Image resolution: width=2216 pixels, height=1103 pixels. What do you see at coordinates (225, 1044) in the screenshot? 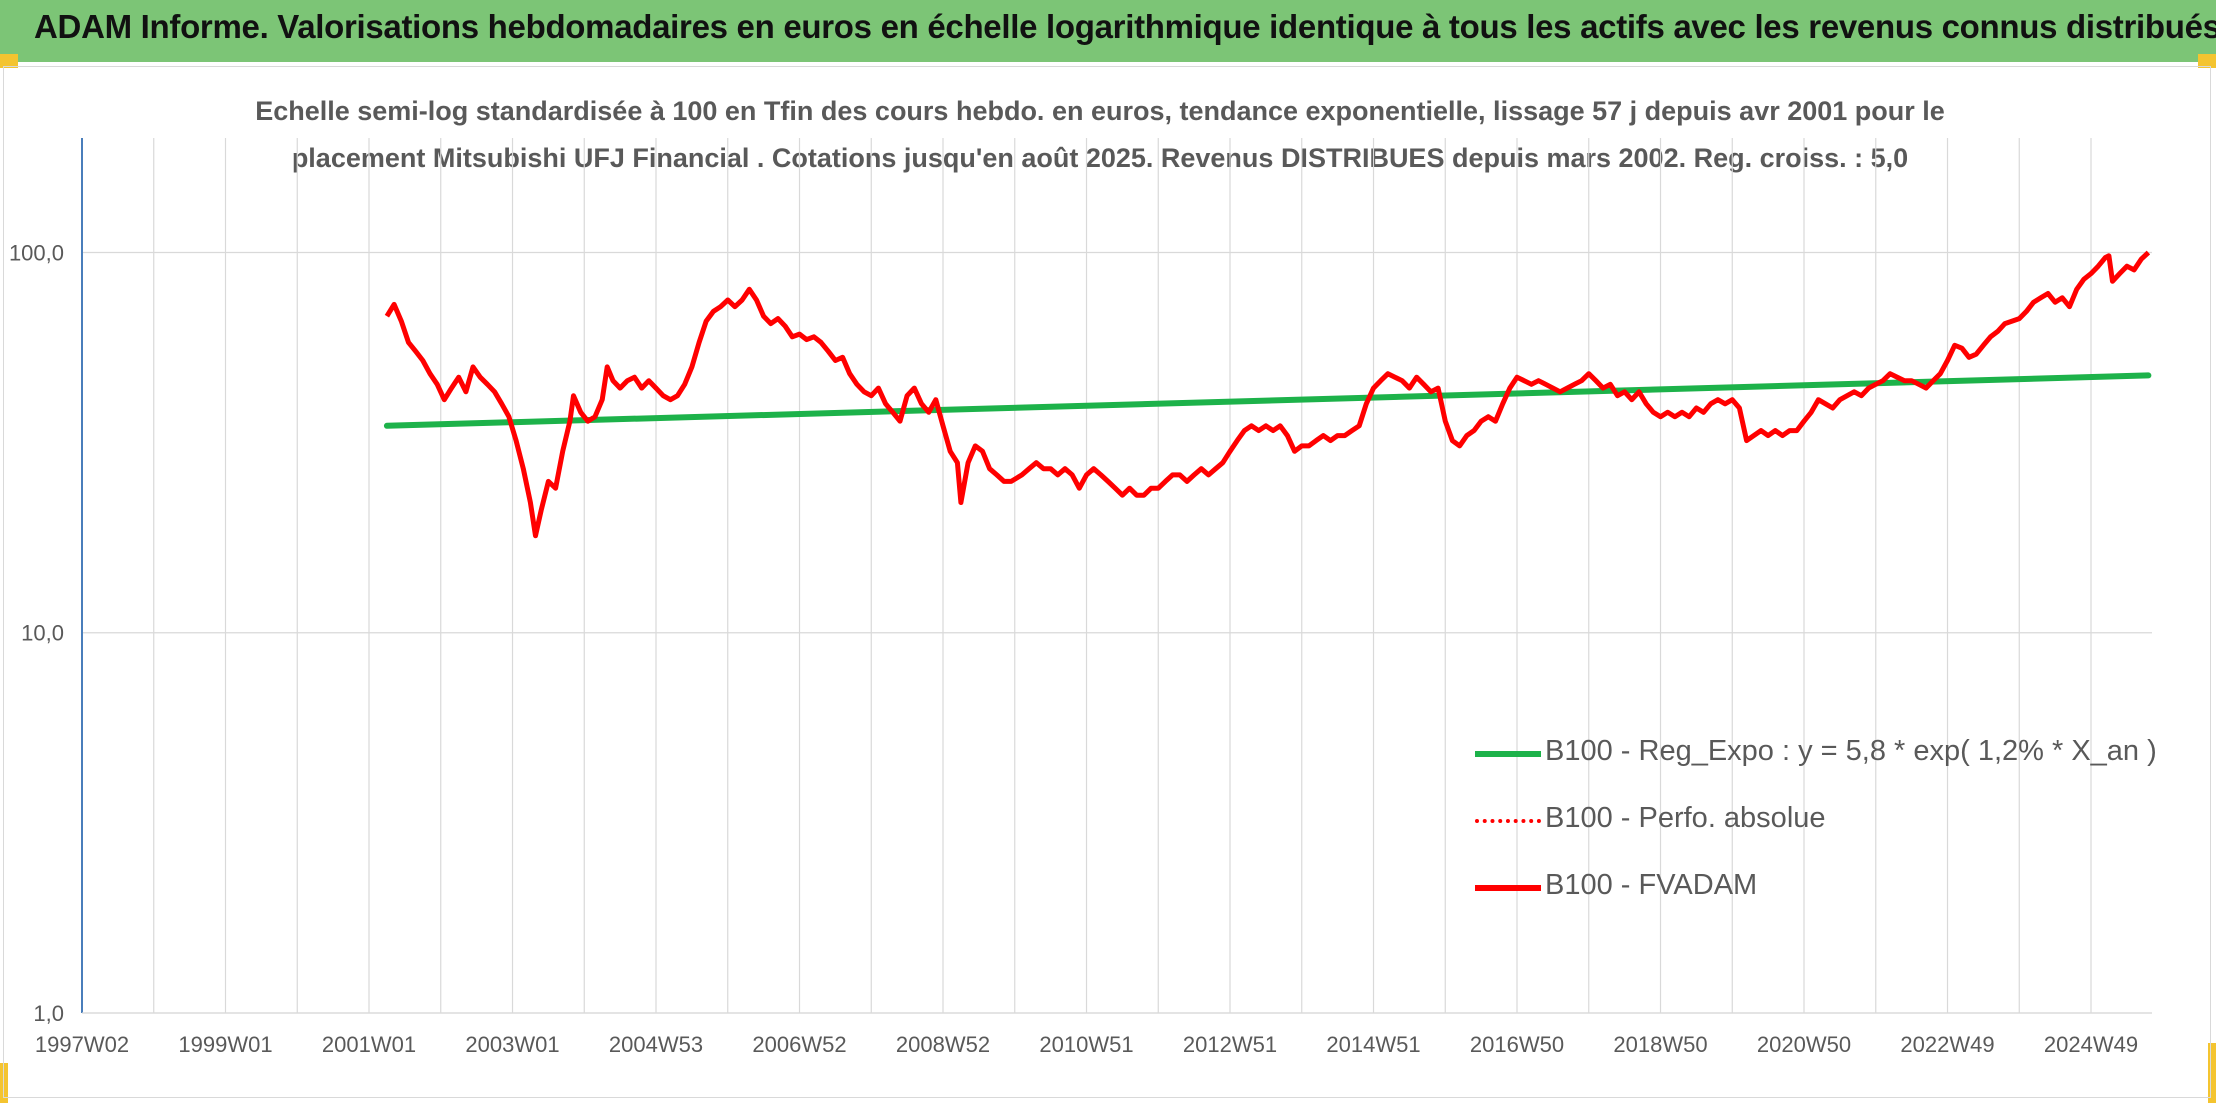
I see `x-tick-label: 1999W01` at bounding box center [225, 1044].